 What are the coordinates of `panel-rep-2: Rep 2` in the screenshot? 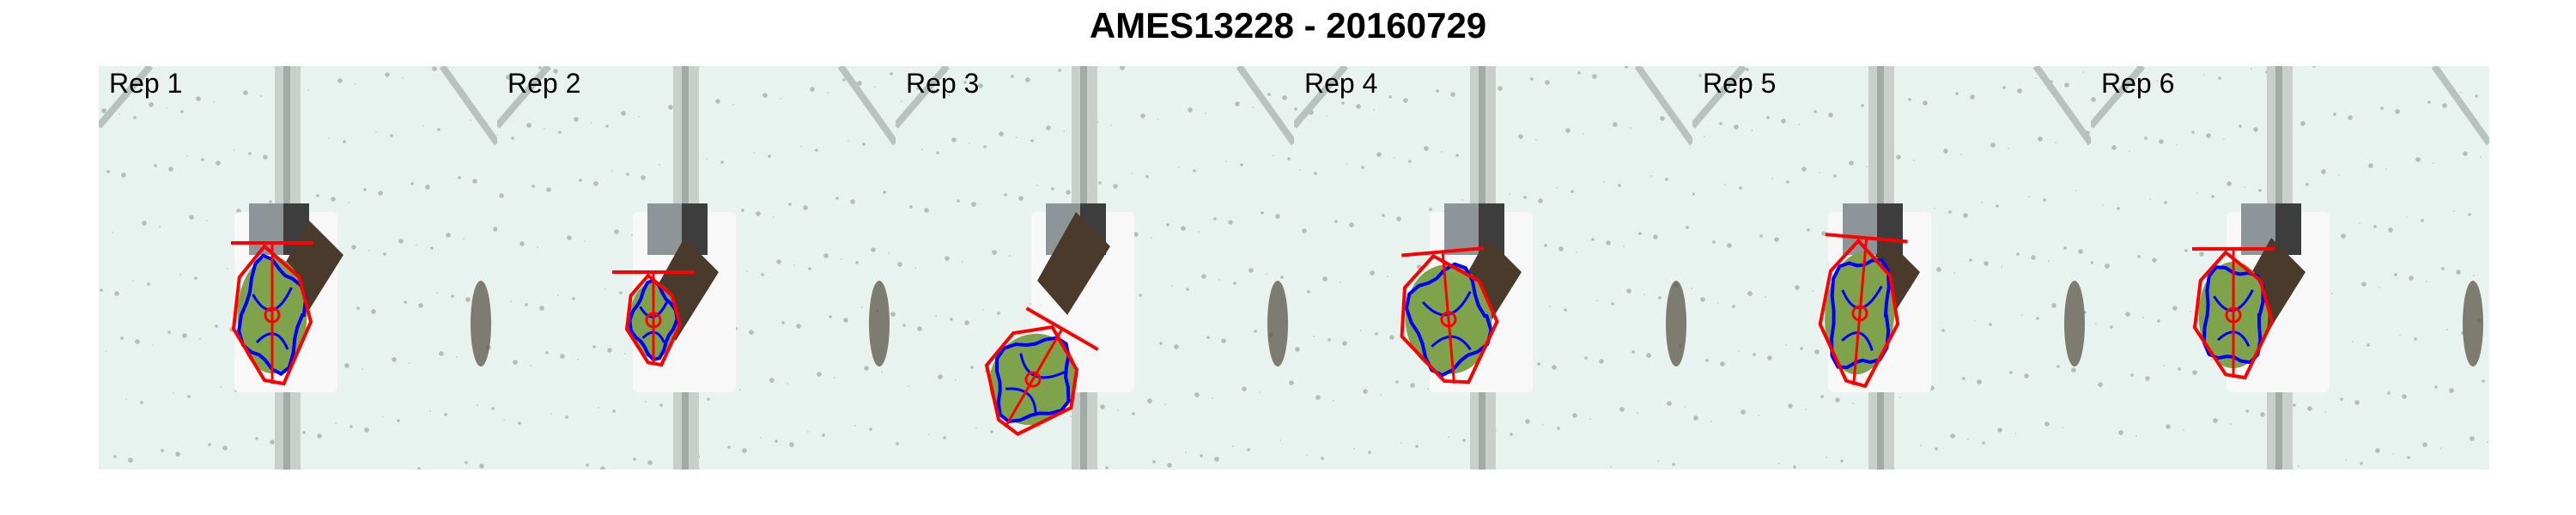 It's located at (696, 268).